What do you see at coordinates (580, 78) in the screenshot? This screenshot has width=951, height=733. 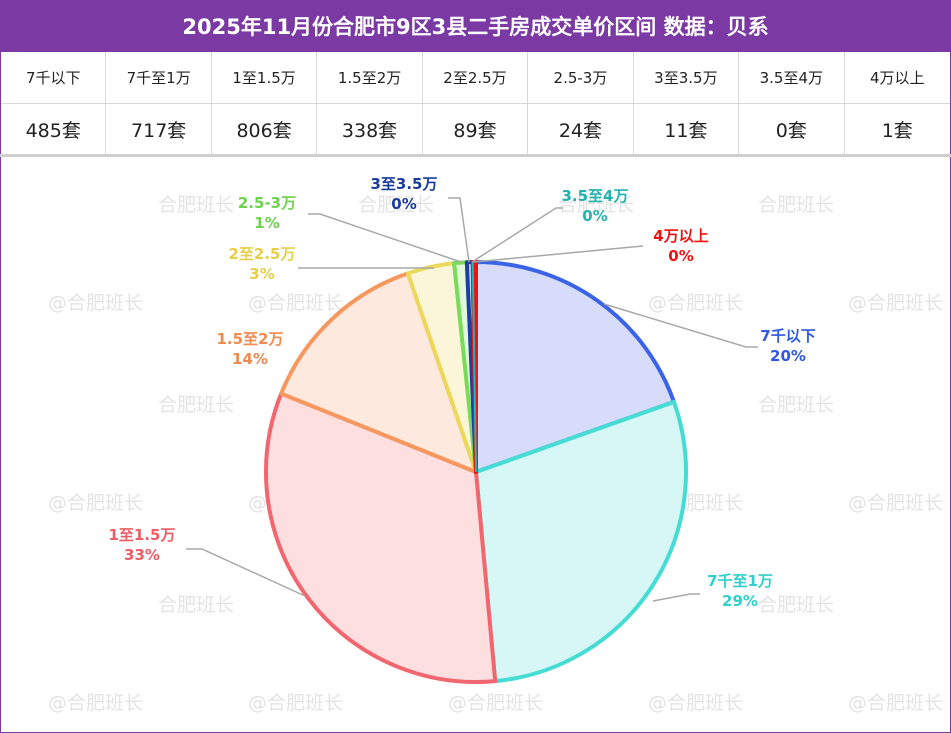 I see `table-header-cell: 2.5-3万` at bounding box center [580, 78].